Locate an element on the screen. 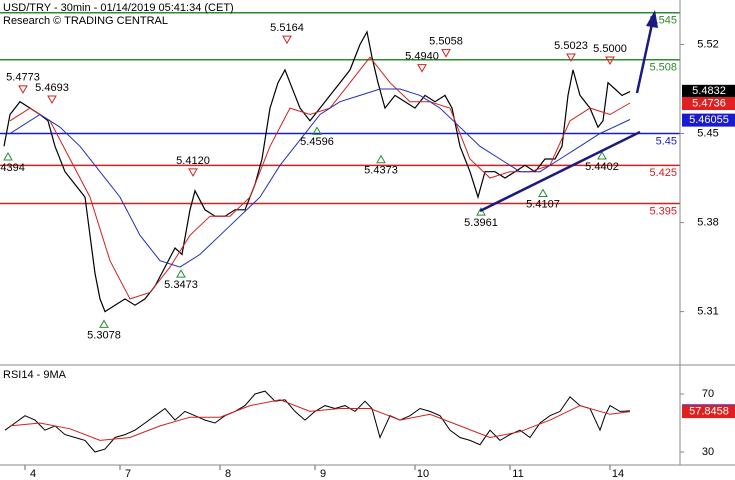  y-tick-label: 5.45 is located at coordinates (707, 133).